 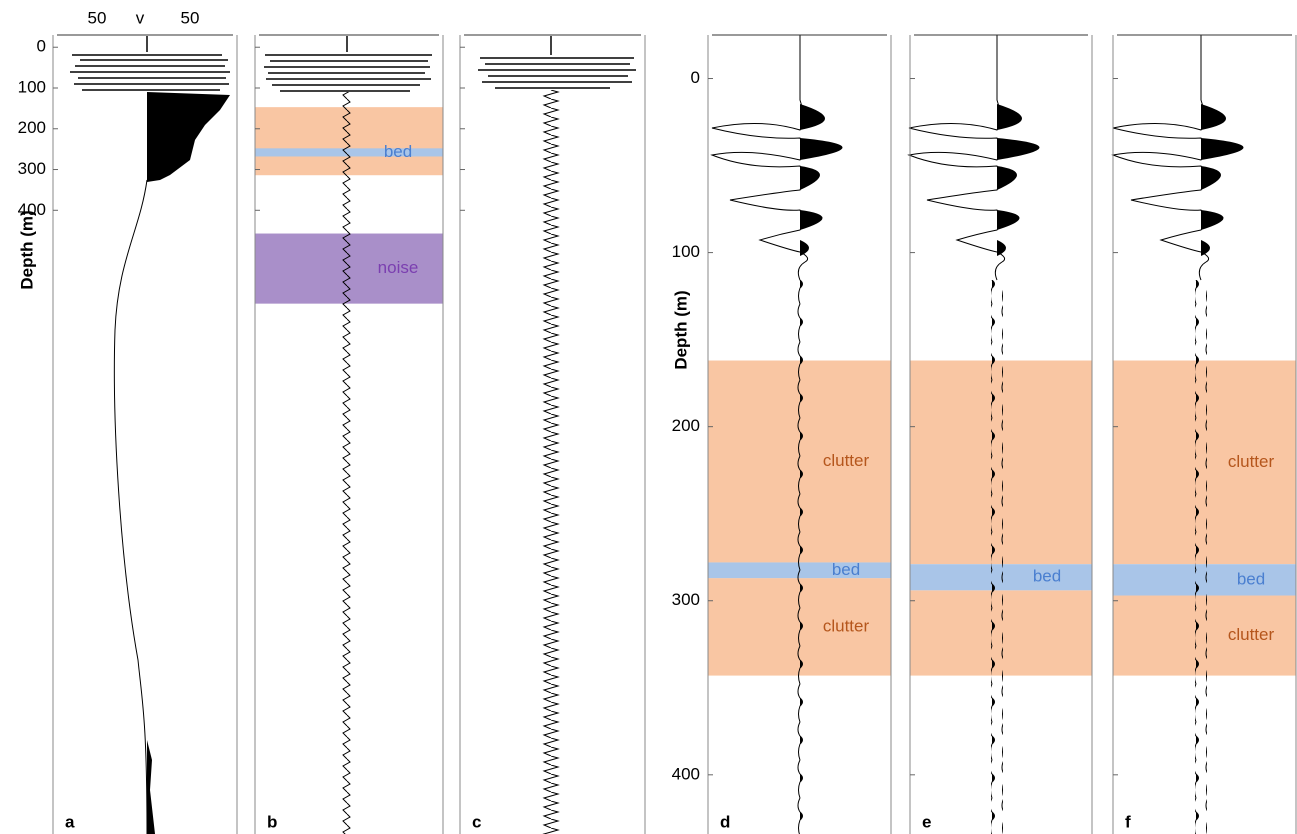 I want to click on panel-label: c, so click(x=476, y=821).